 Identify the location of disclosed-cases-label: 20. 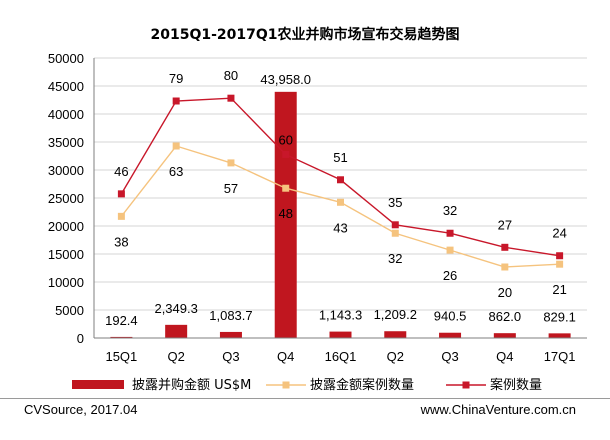
(505, 292).